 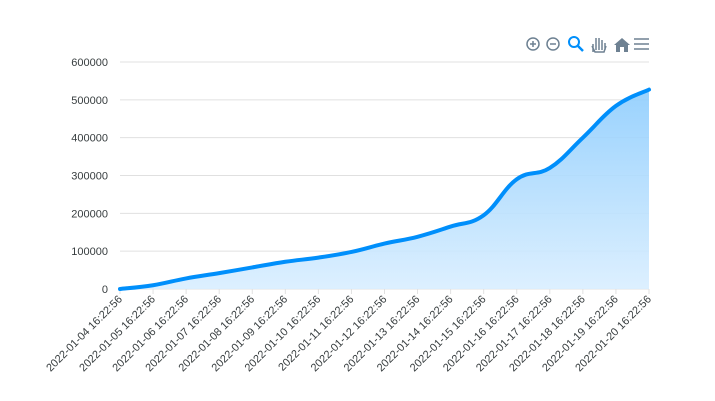 I want to click on y-tick-label: 500000, so click(x=89, y=101).